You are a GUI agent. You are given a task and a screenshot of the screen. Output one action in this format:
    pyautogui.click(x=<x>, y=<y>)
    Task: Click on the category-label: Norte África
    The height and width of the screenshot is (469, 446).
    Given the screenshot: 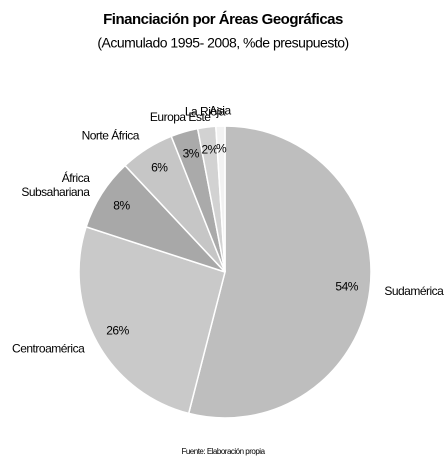 What is the action you would take?
    pyautogui.click(x=111, y=135)
    